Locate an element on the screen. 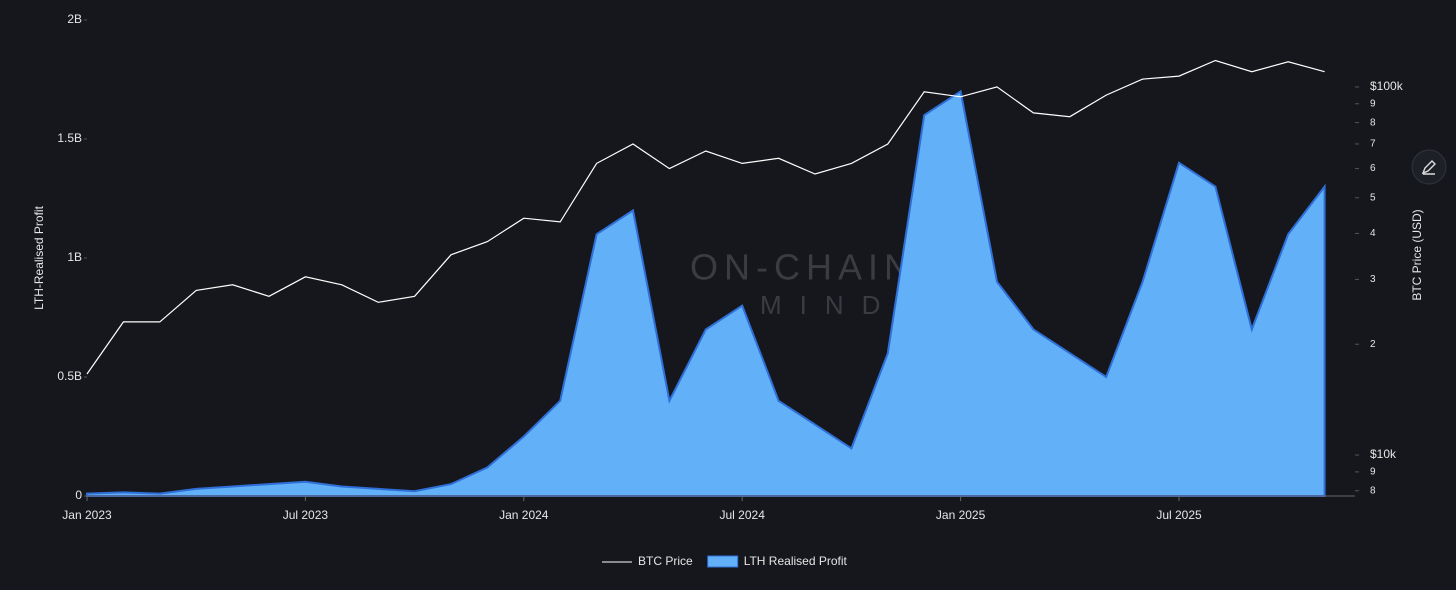 This screenshot has width=1456, height=590. x-tick-label: Jul 2023 is located at coordinates (306, 515).